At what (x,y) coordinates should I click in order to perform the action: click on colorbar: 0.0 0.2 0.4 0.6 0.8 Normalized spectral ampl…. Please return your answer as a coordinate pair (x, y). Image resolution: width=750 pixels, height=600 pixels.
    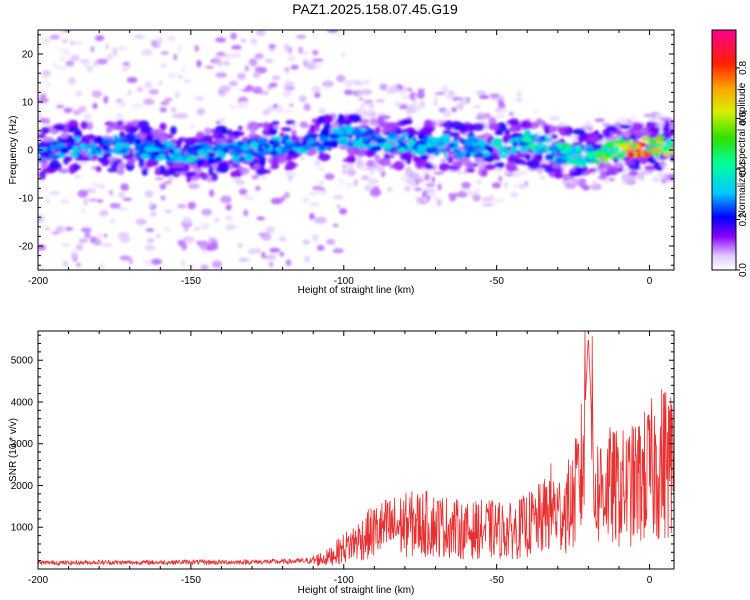
    Looking at the image, I should click on (730, 153).